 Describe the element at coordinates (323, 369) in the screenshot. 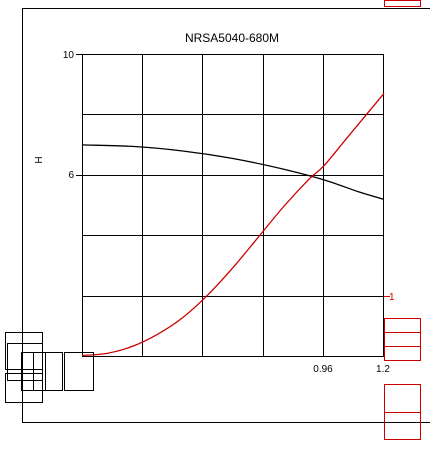

I see `x-tick-label-0.96: 0.96` at that location.